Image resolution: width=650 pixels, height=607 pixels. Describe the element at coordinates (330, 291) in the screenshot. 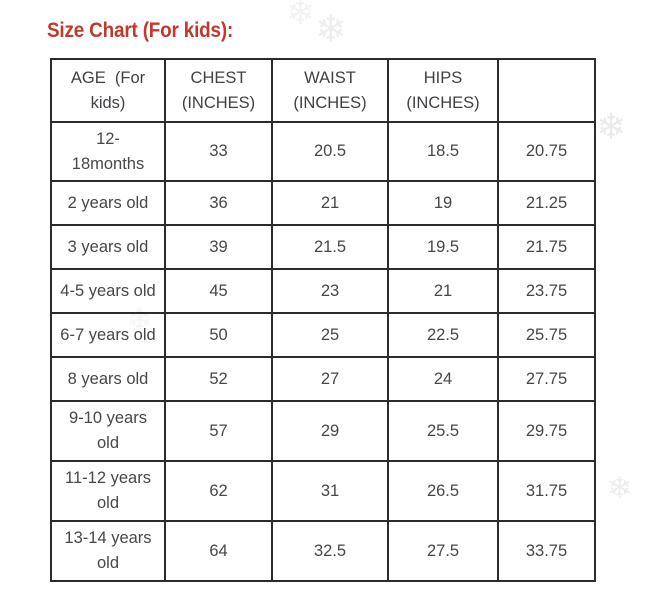

I see `waist-cell: 23` at that location.